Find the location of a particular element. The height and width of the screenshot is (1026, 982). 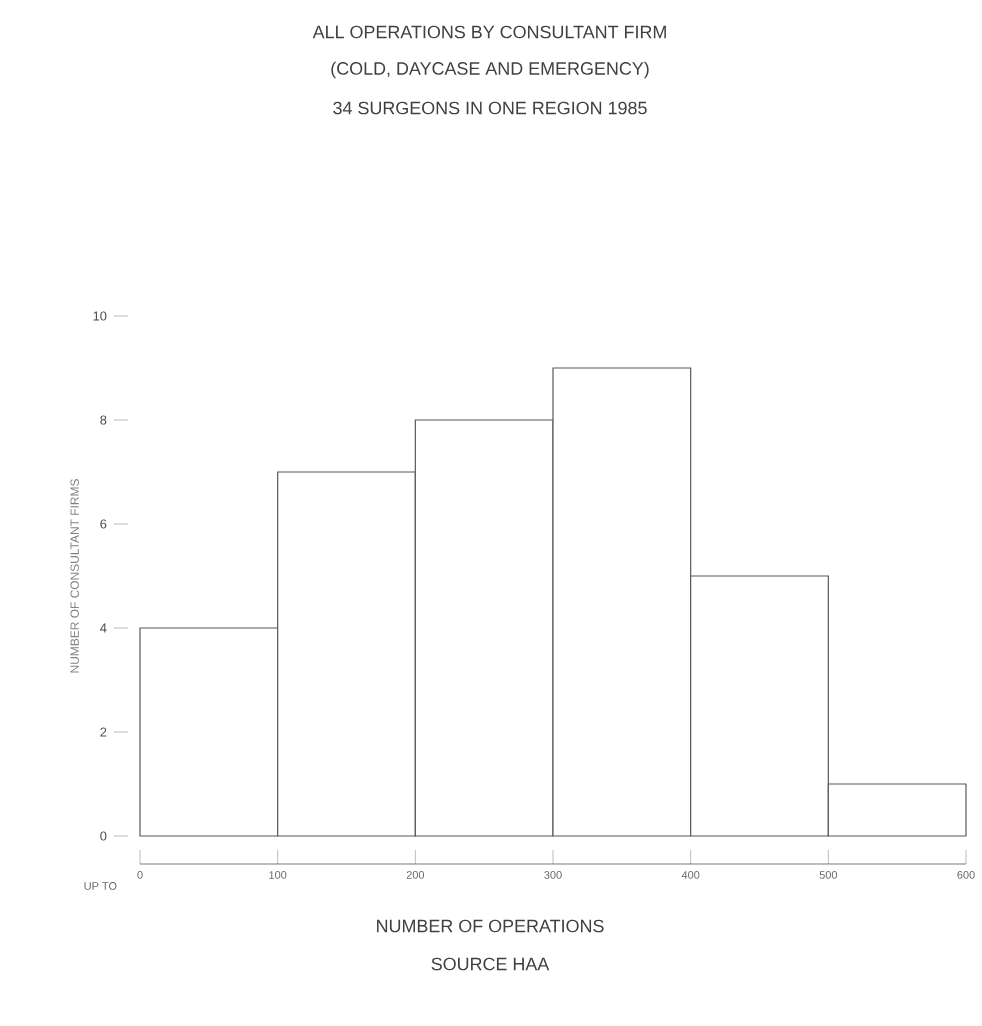

x-axis-title: NUMBER OF OPERATIONS is located at coordinates (490, 926).